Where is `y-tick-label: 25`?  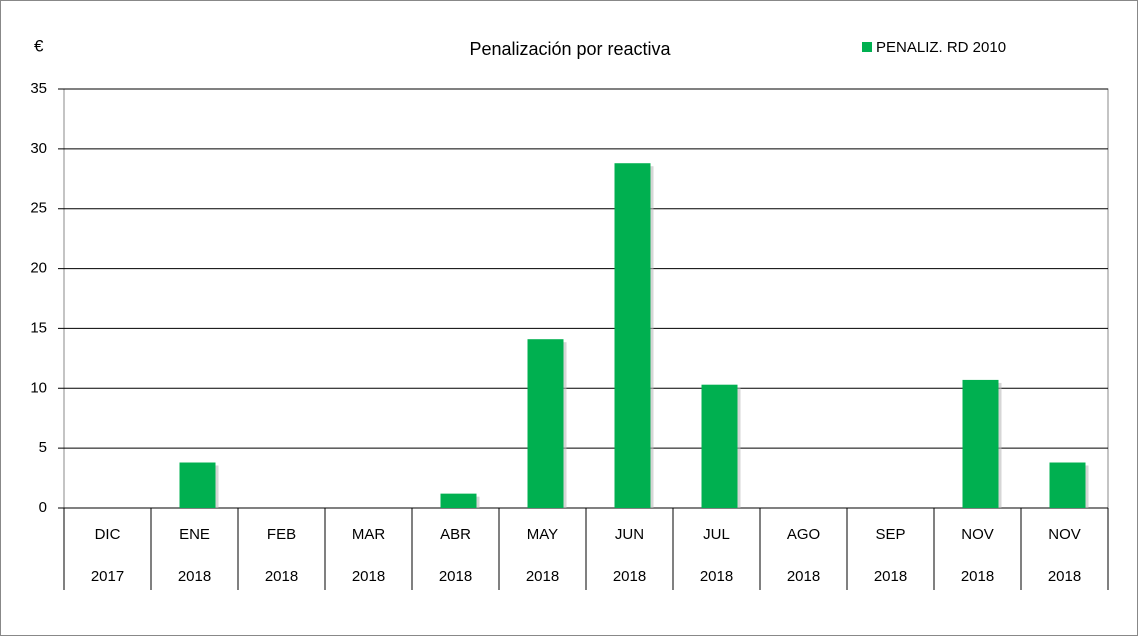
y-tick-label: 25 is located at coordinates (38, 208).